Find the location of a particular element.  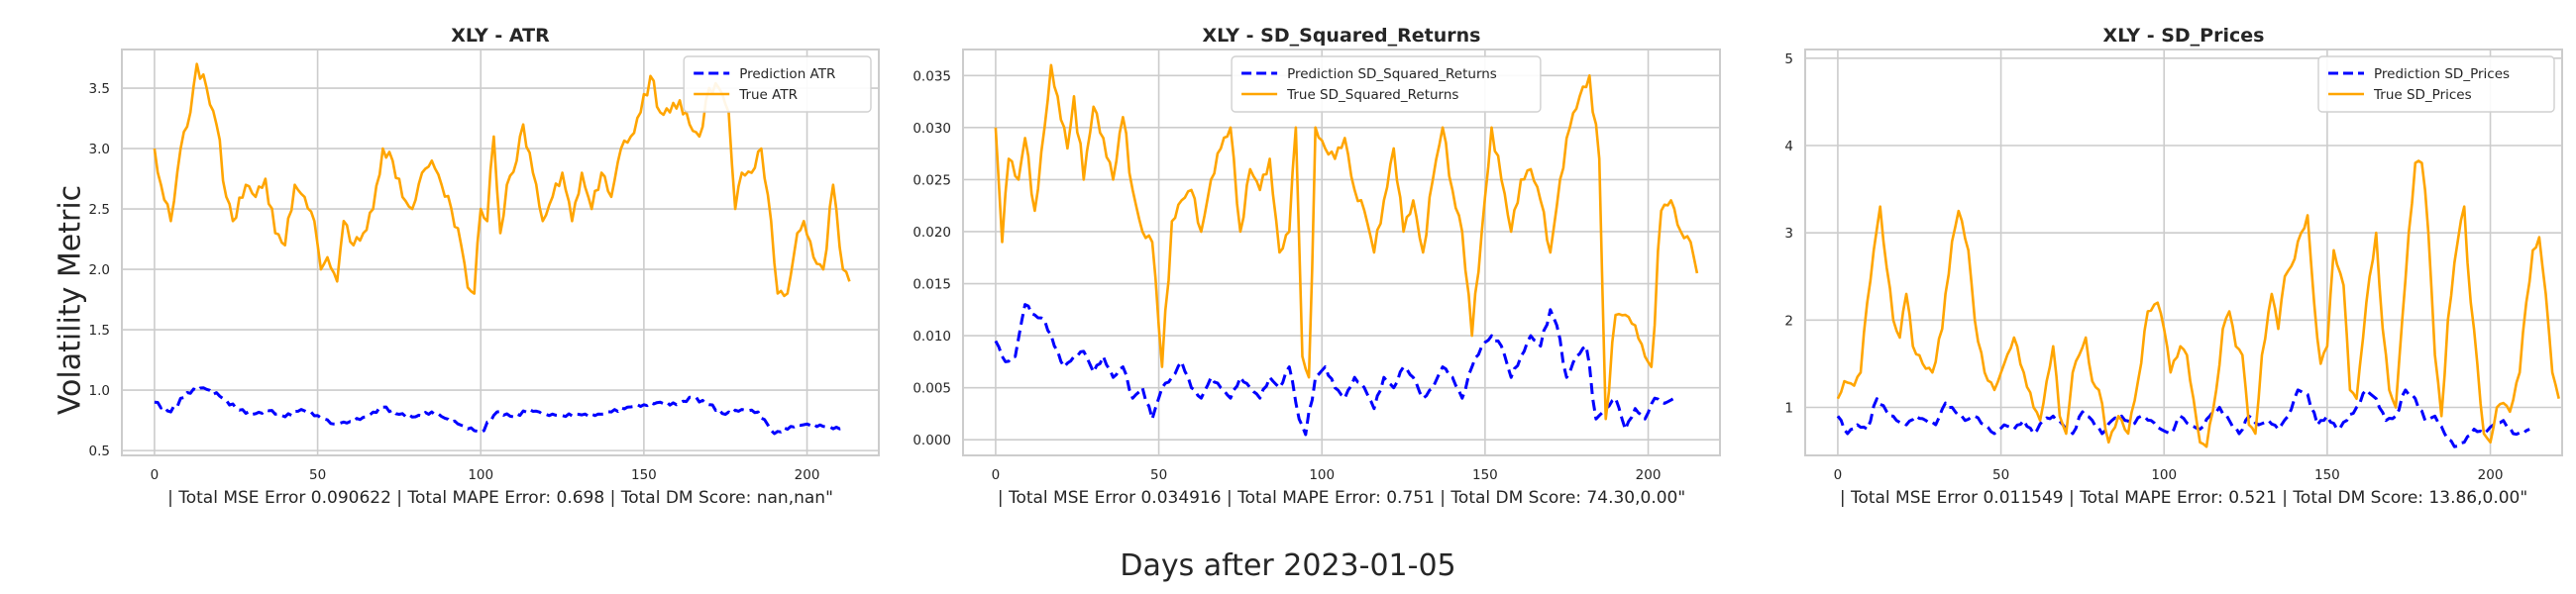

shared-x-axis-label: Days after 2023-01-05 is located at coordinates (1287, 565).